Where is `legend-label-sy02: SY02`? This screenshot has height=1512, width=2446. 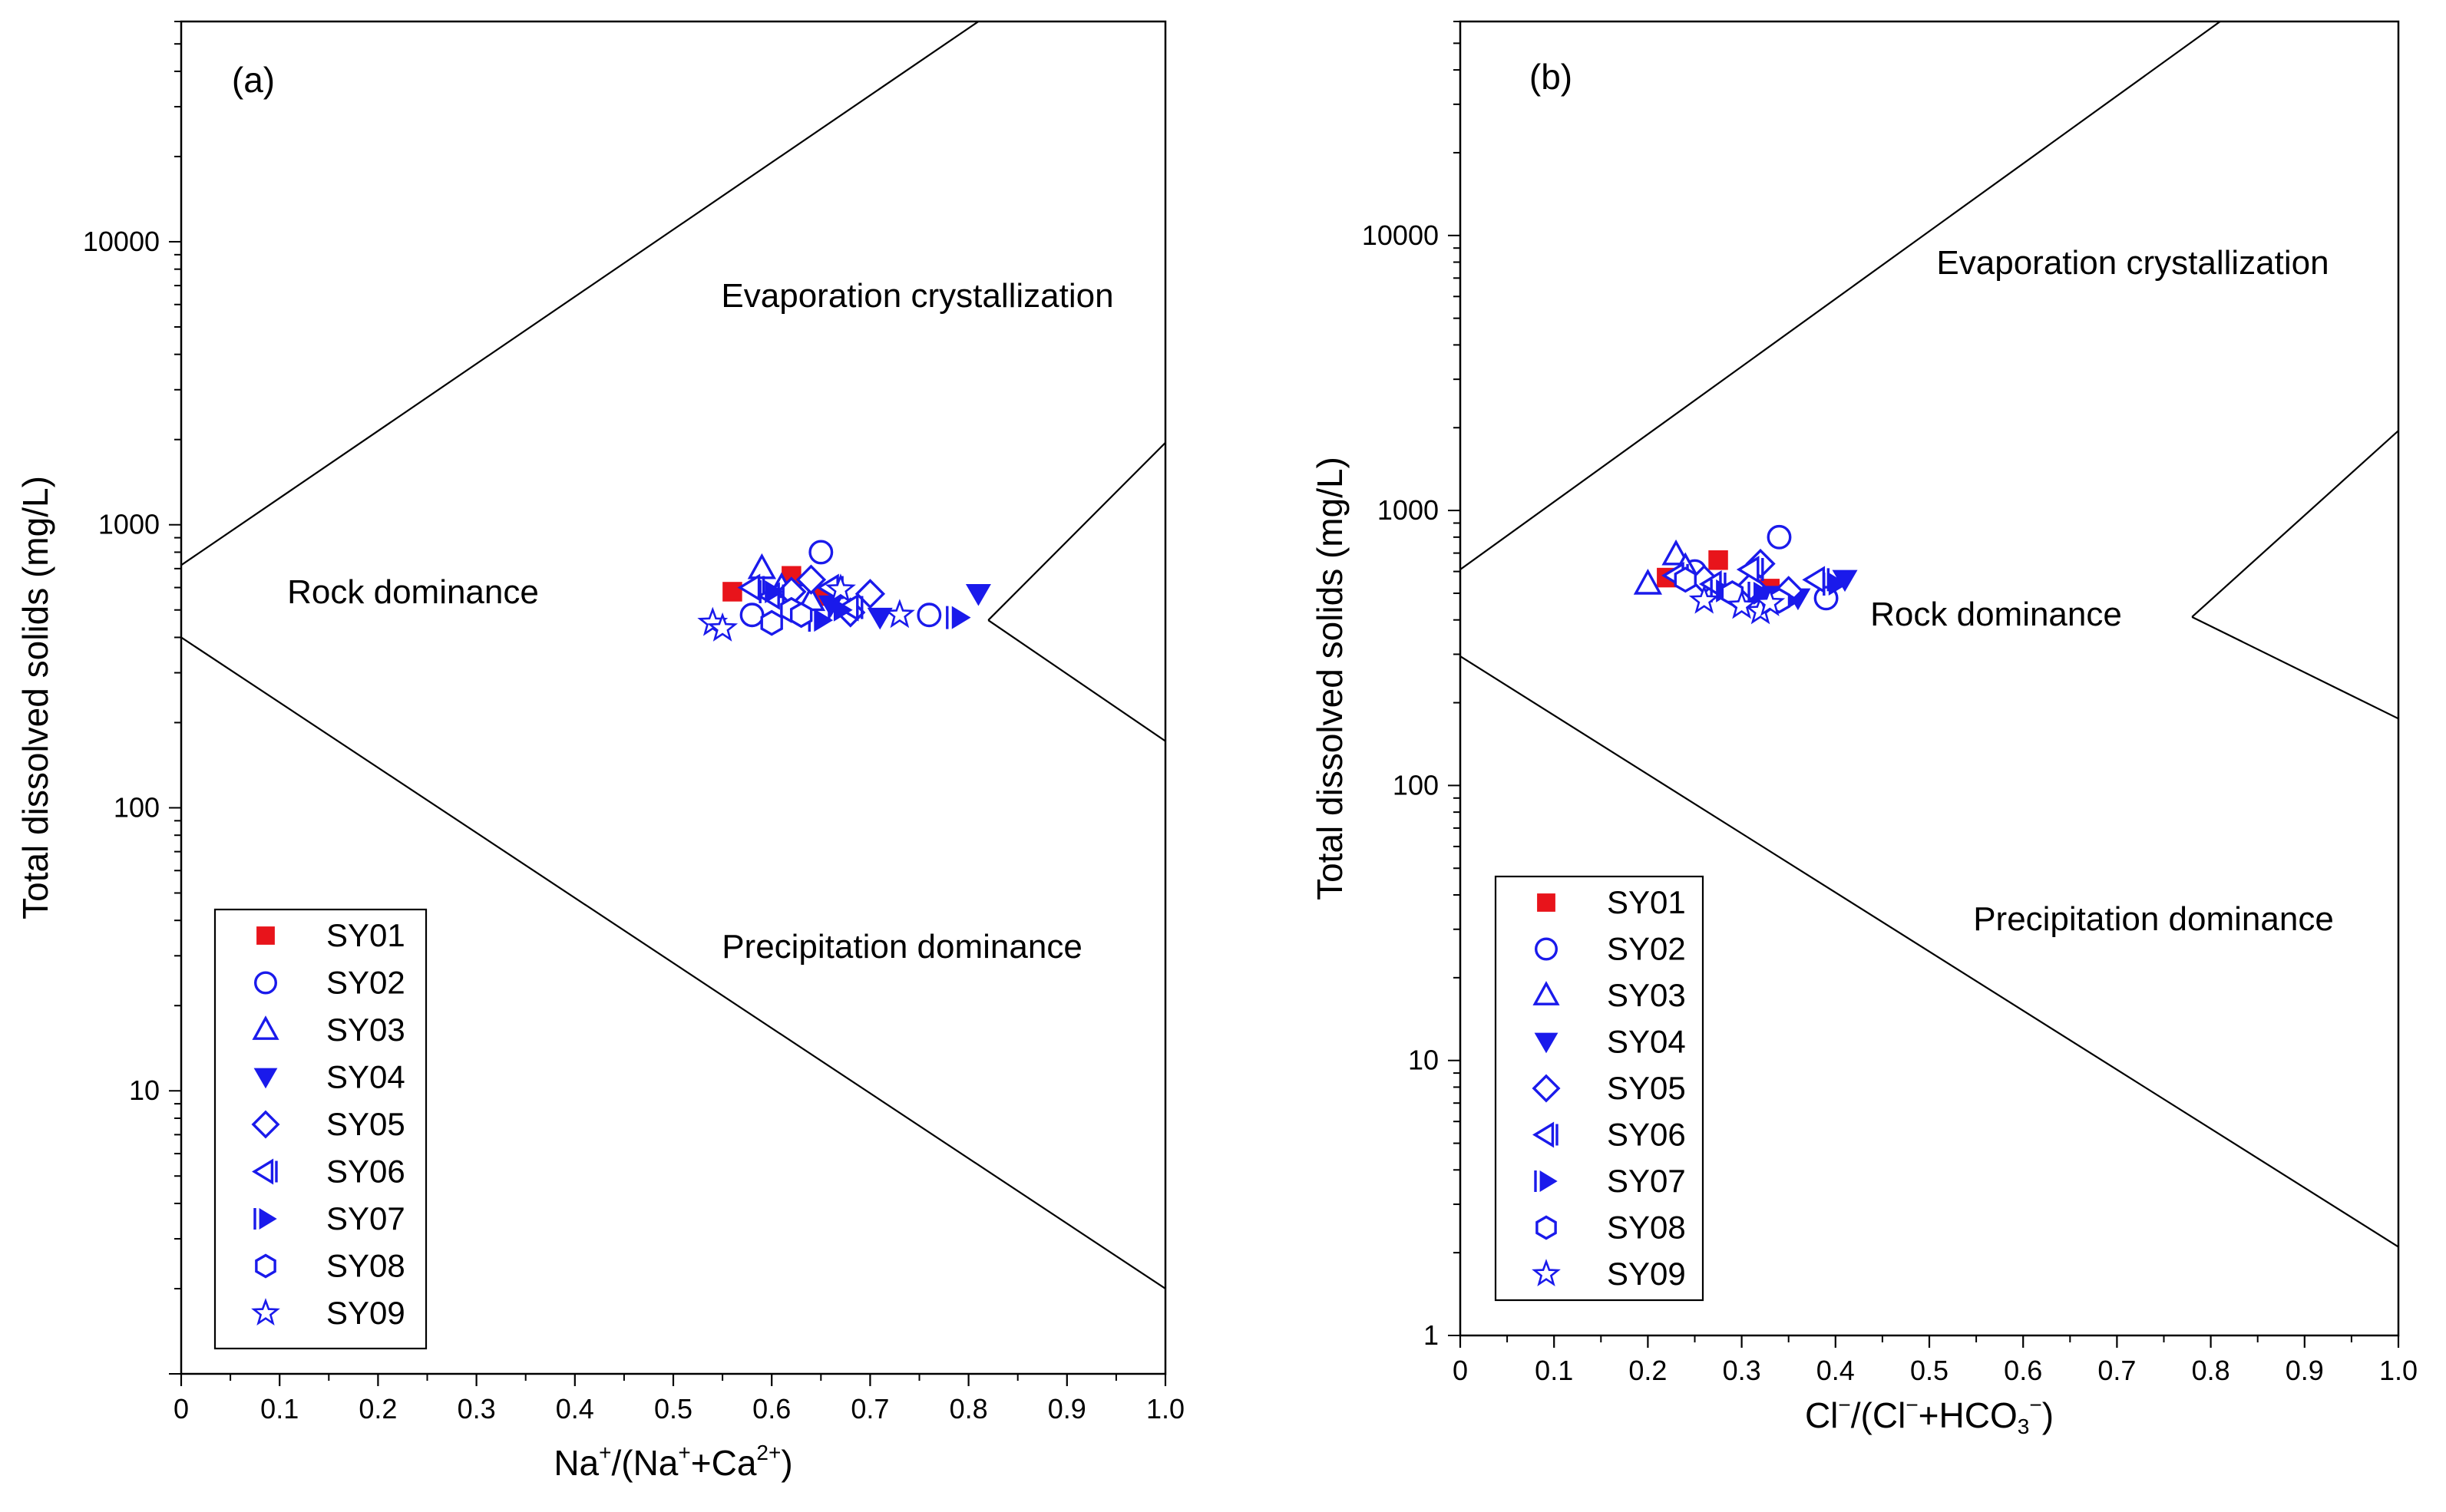 legend-label-sy02: SY02 is located at coordinates (365, 983).